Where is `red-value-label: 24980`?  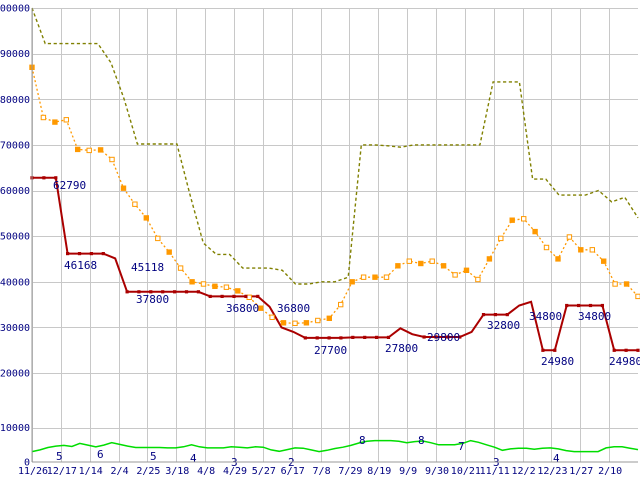
red-value-label: 24980 is located at coordinates (557, 361).